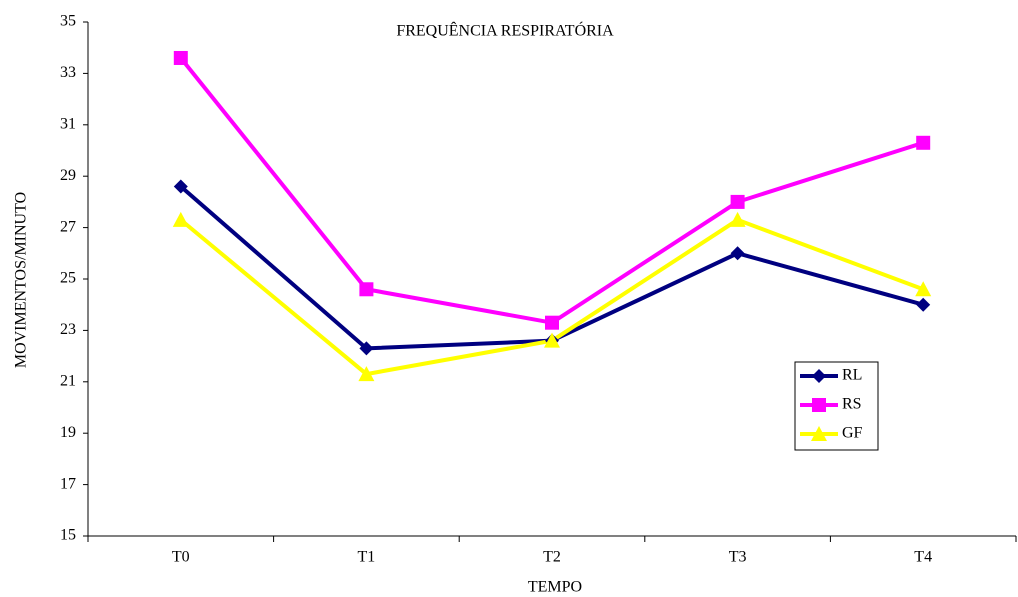  What do you see at coordinates (68, 72) in the screenshot?
I see `y-tick-label: 33` at bounding box center [68, 72].